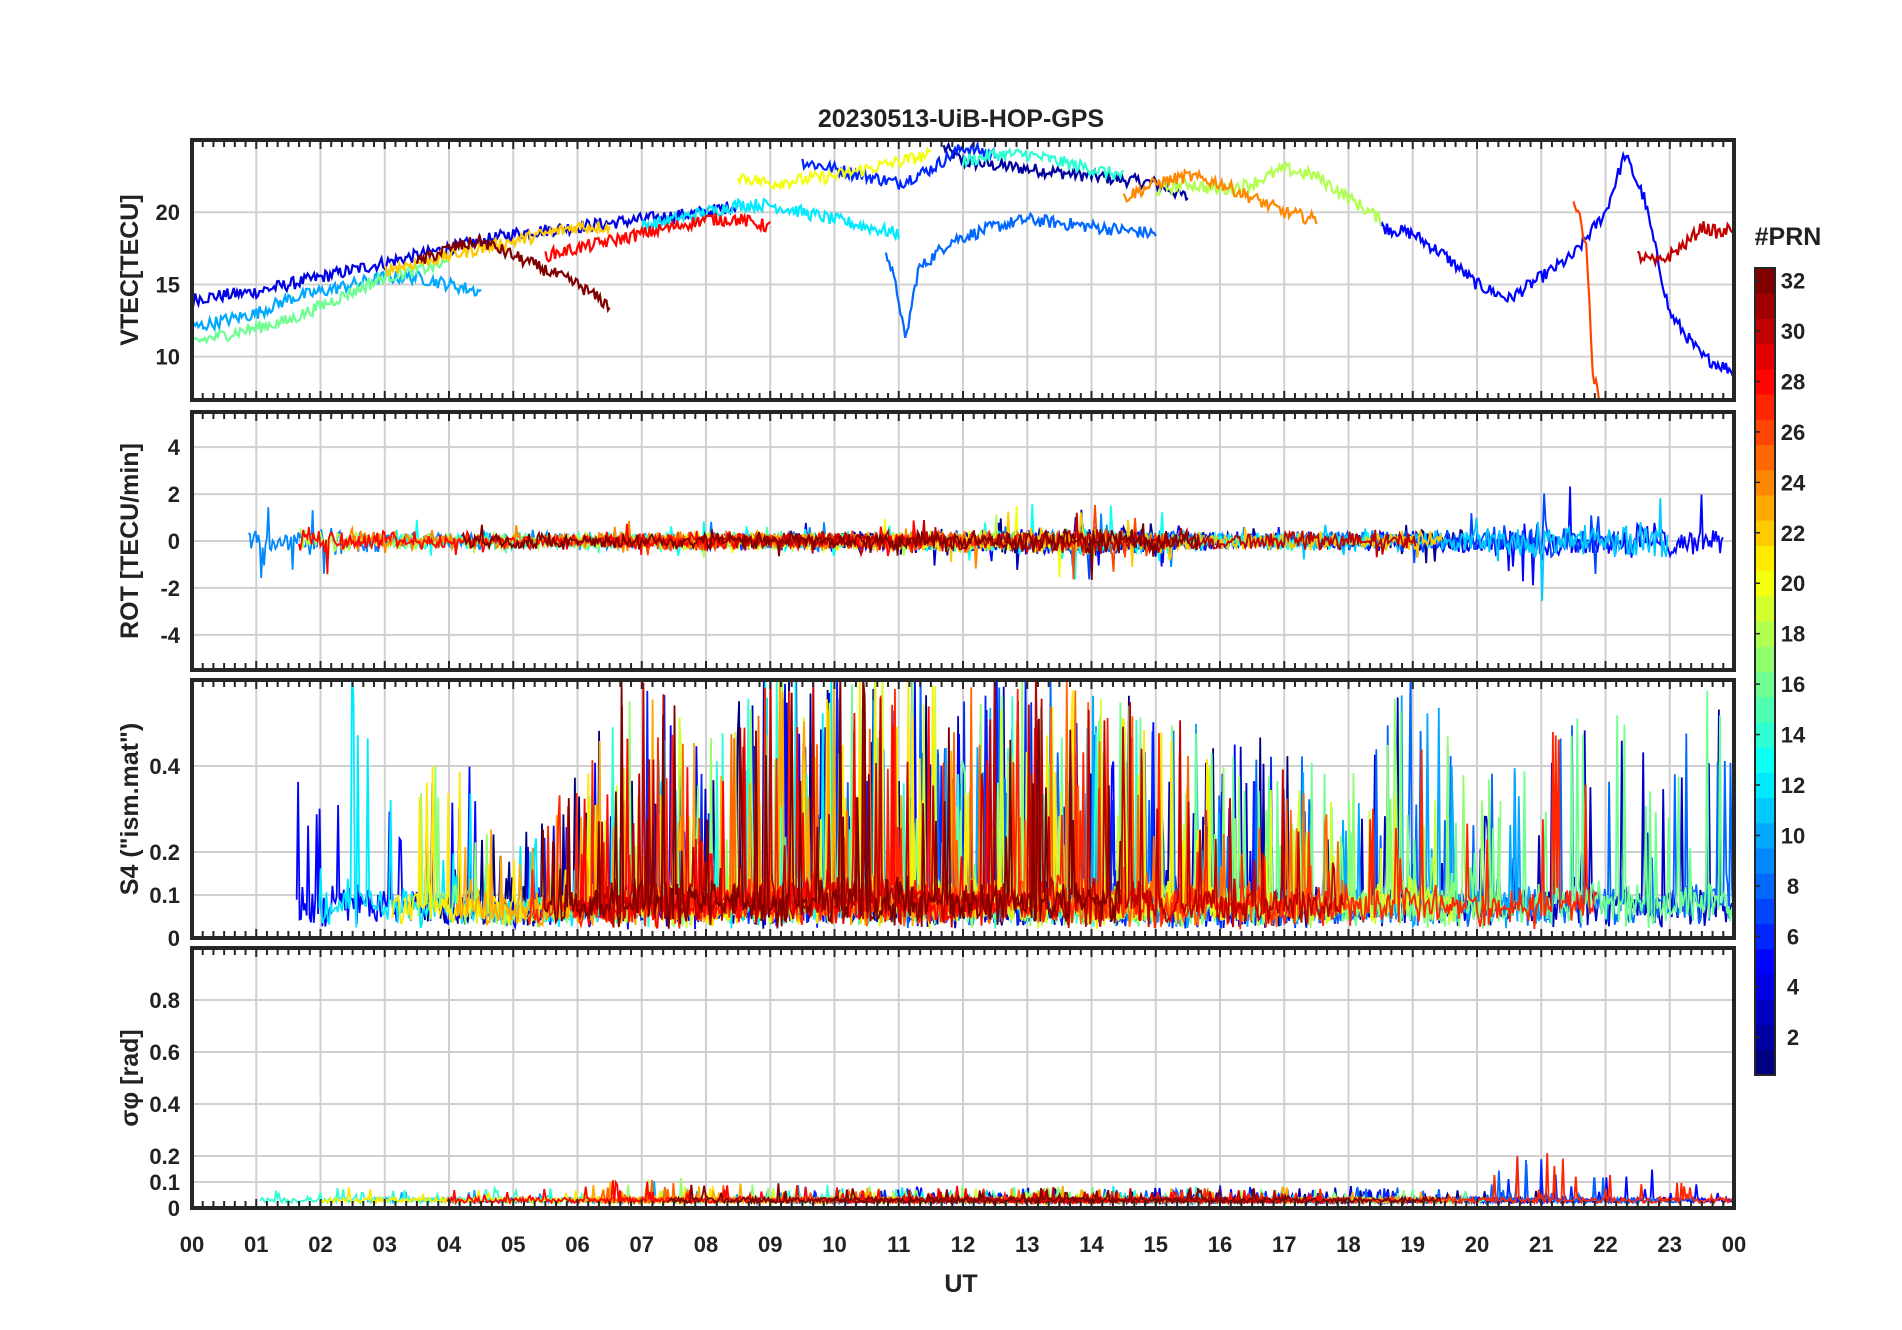 The height and width of the screenshot is (1330, 1902). I want to click on prn-26-line, so click(1586, 300).